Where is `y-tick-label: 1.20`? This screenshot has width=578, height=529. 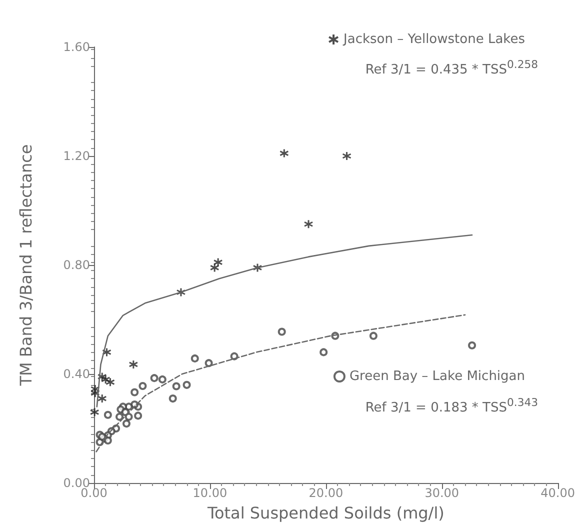 y-tick-label: 1.20 is located at coordinates (76, 156).